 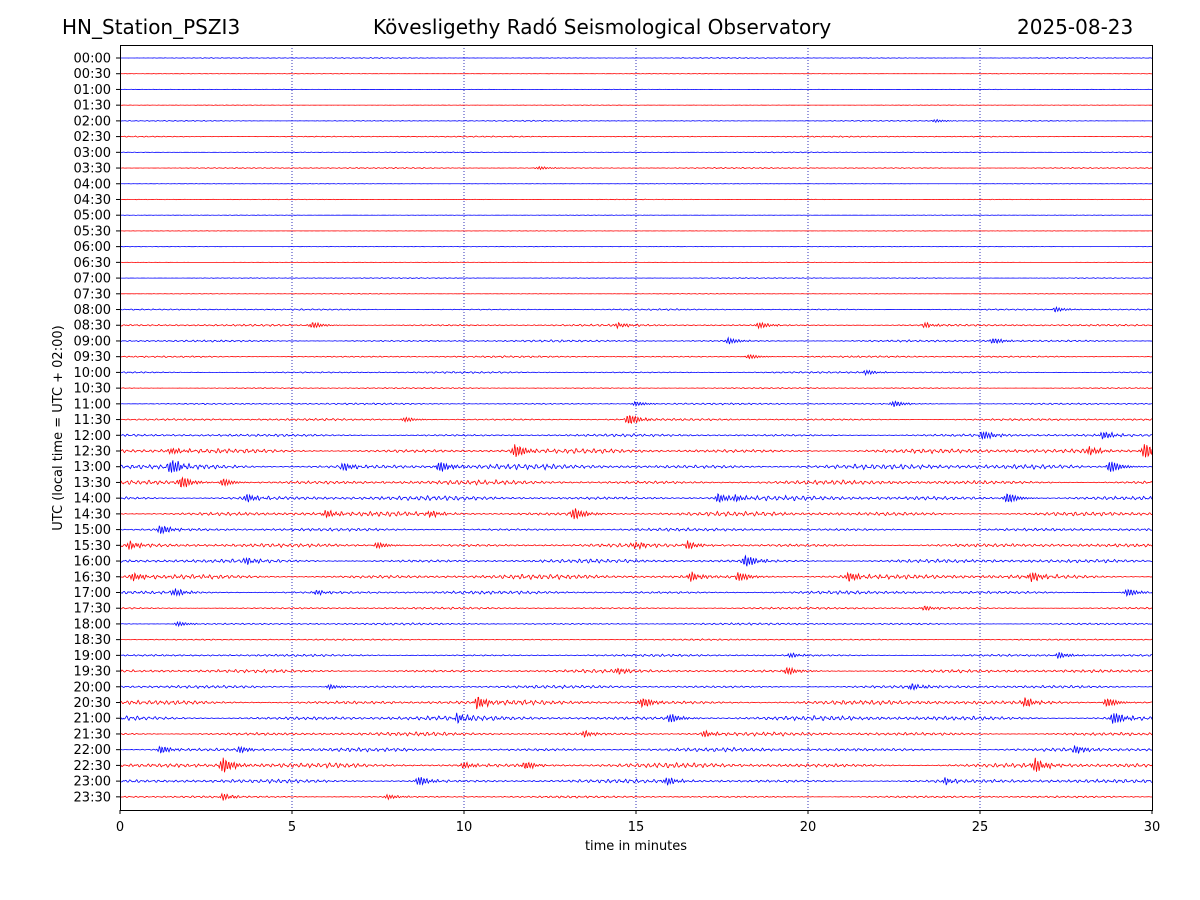 I want to click on row-label-0100: 01:00, so click(x=92, y=90).